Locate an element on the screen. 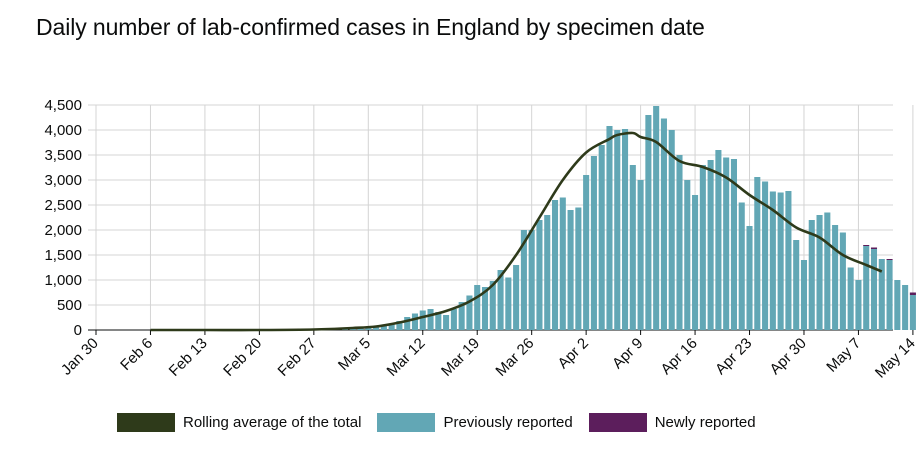  legend-item-newly: Newly reported is located at coordinates (672, 422).